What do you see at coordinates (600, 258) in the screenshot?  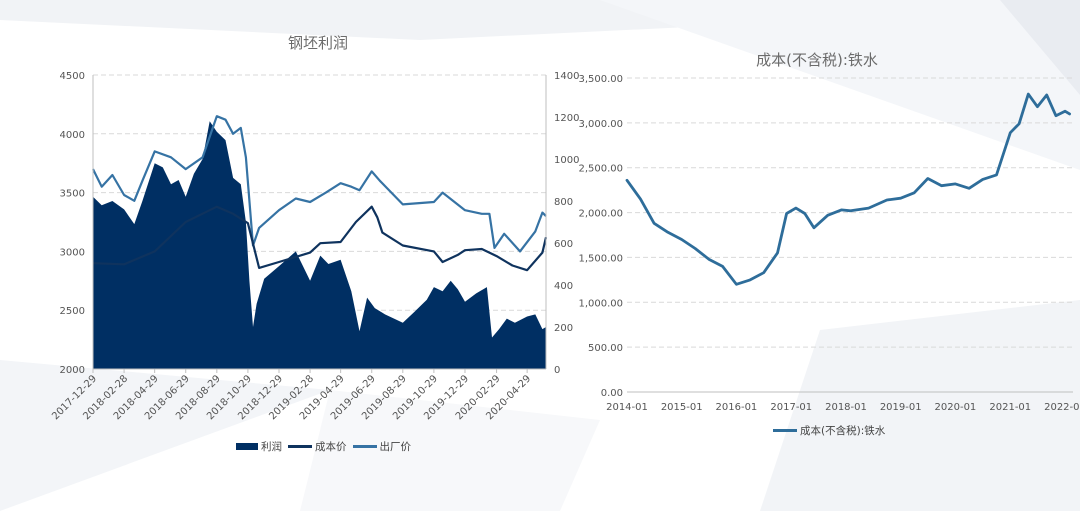 I see `y-tick-label: 1,500.00` at bounding box center [600, 258].